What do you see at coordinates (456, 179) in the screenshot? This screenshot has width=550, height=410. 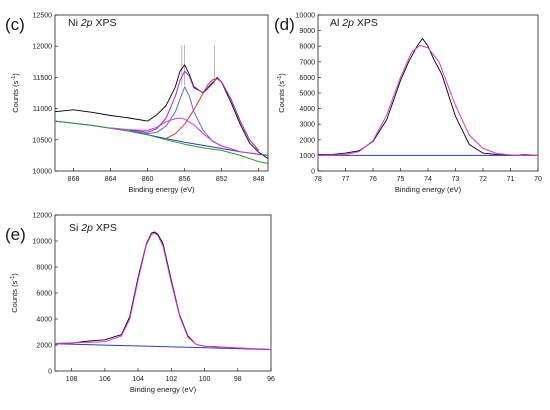 I see `x-tick-label: 73` at bounding box center [456, 179].